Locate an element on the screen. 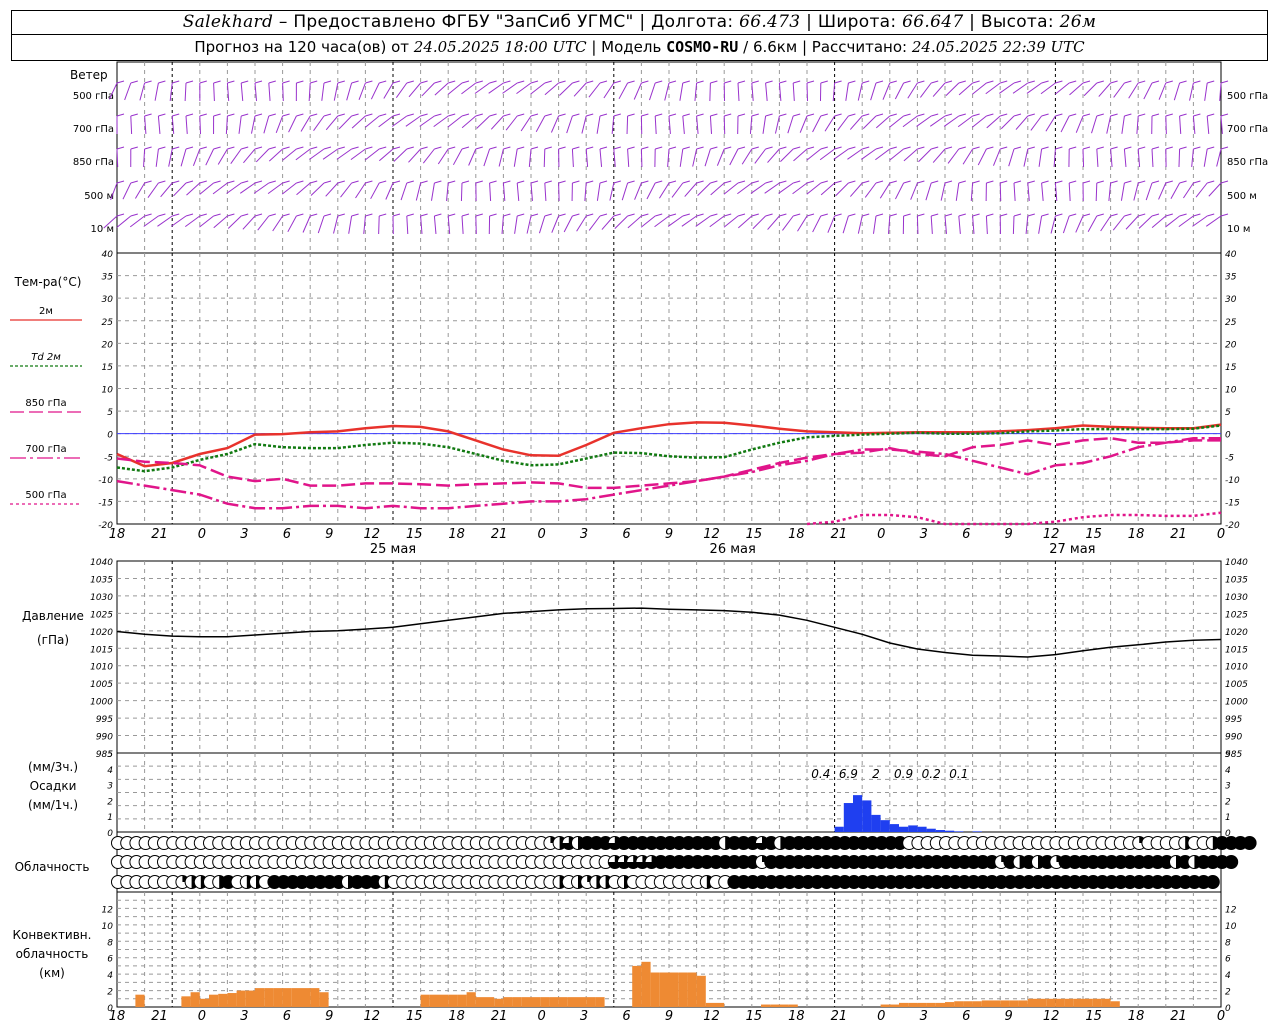  cloud-cover-circle is located at coordinates (1249, 843).